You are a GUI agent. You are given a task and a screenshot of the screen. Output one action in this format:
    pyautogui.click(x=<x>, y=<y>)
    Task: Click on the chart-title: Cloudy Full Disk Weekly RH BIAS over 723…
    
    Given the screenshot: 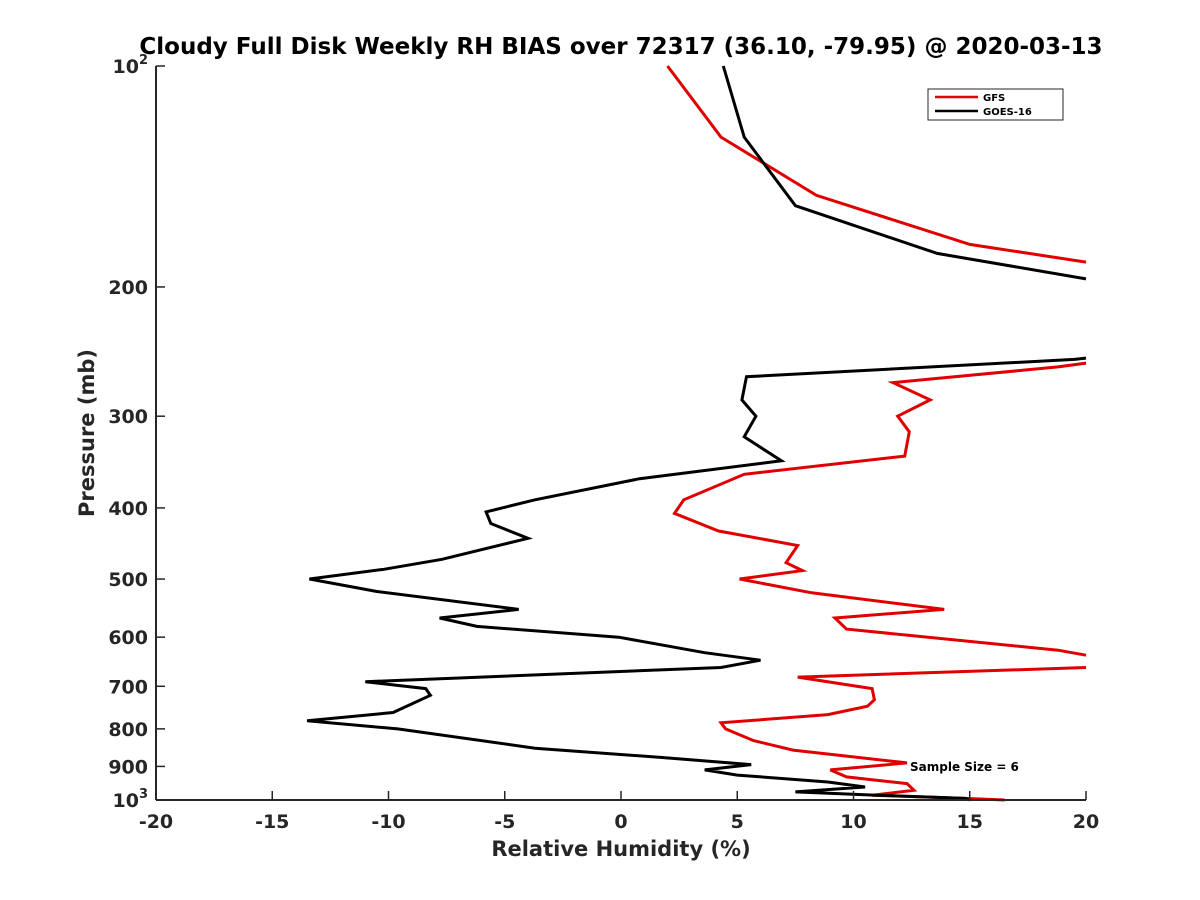 What is the action you would take?
    pyautogui.click(x=620, y=47)
    